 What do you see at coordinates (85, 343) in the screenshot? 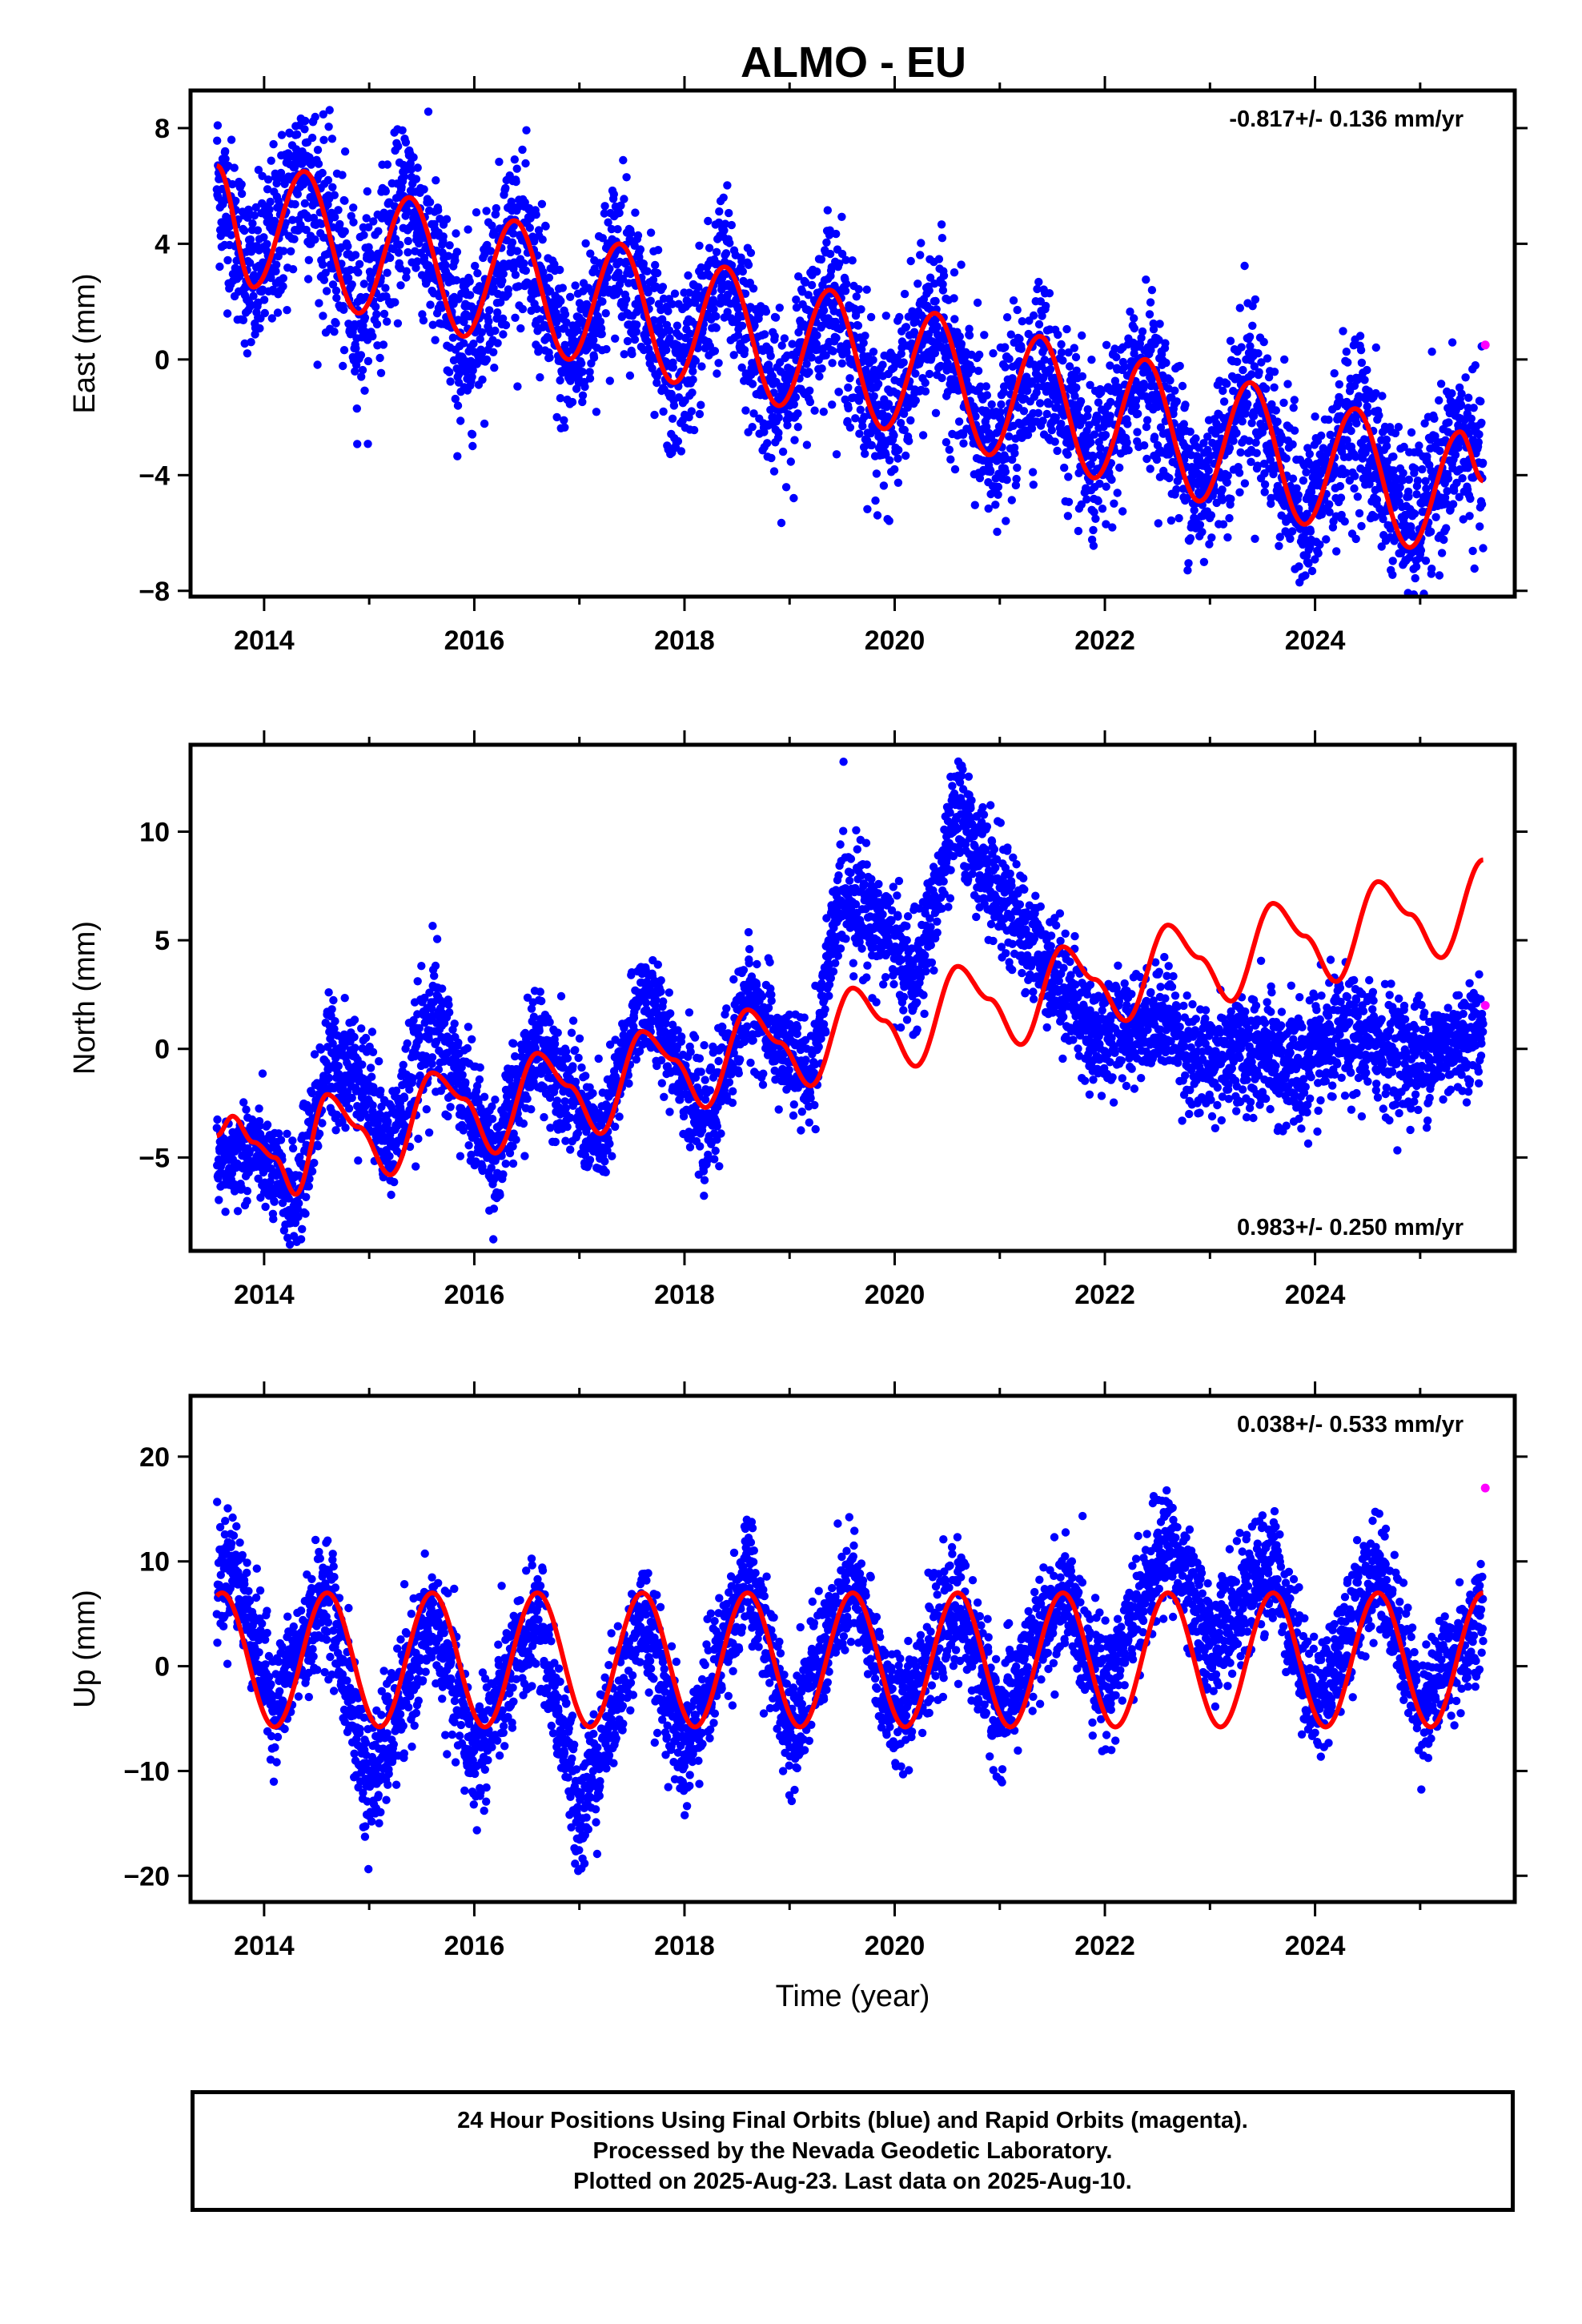
I see `y-axis-label: East (mm)` at bounding box center [85, 343].